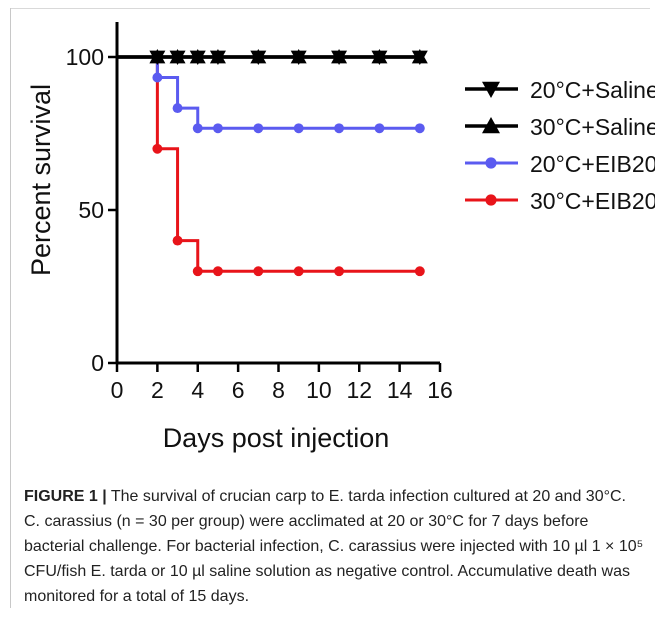 Image resolution: width=655 pixels, height=617 pixels. What do you see at coordinates (97, 363) in the screenshot?
I see `y-tick-label: 0` at bounding box center [97, 363].